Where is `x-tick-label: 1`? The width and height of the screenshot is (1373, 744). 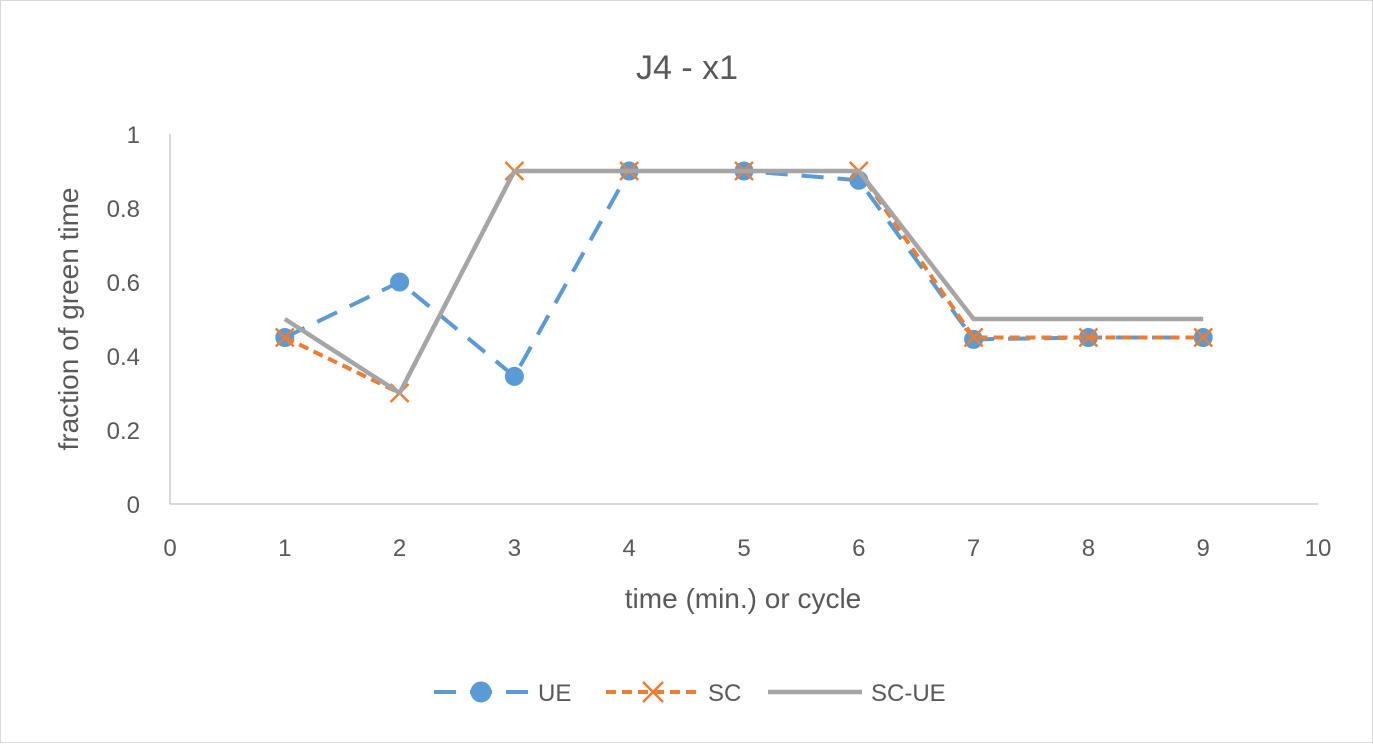
x-tick-label: 1 is located at coordinates (284, 548).